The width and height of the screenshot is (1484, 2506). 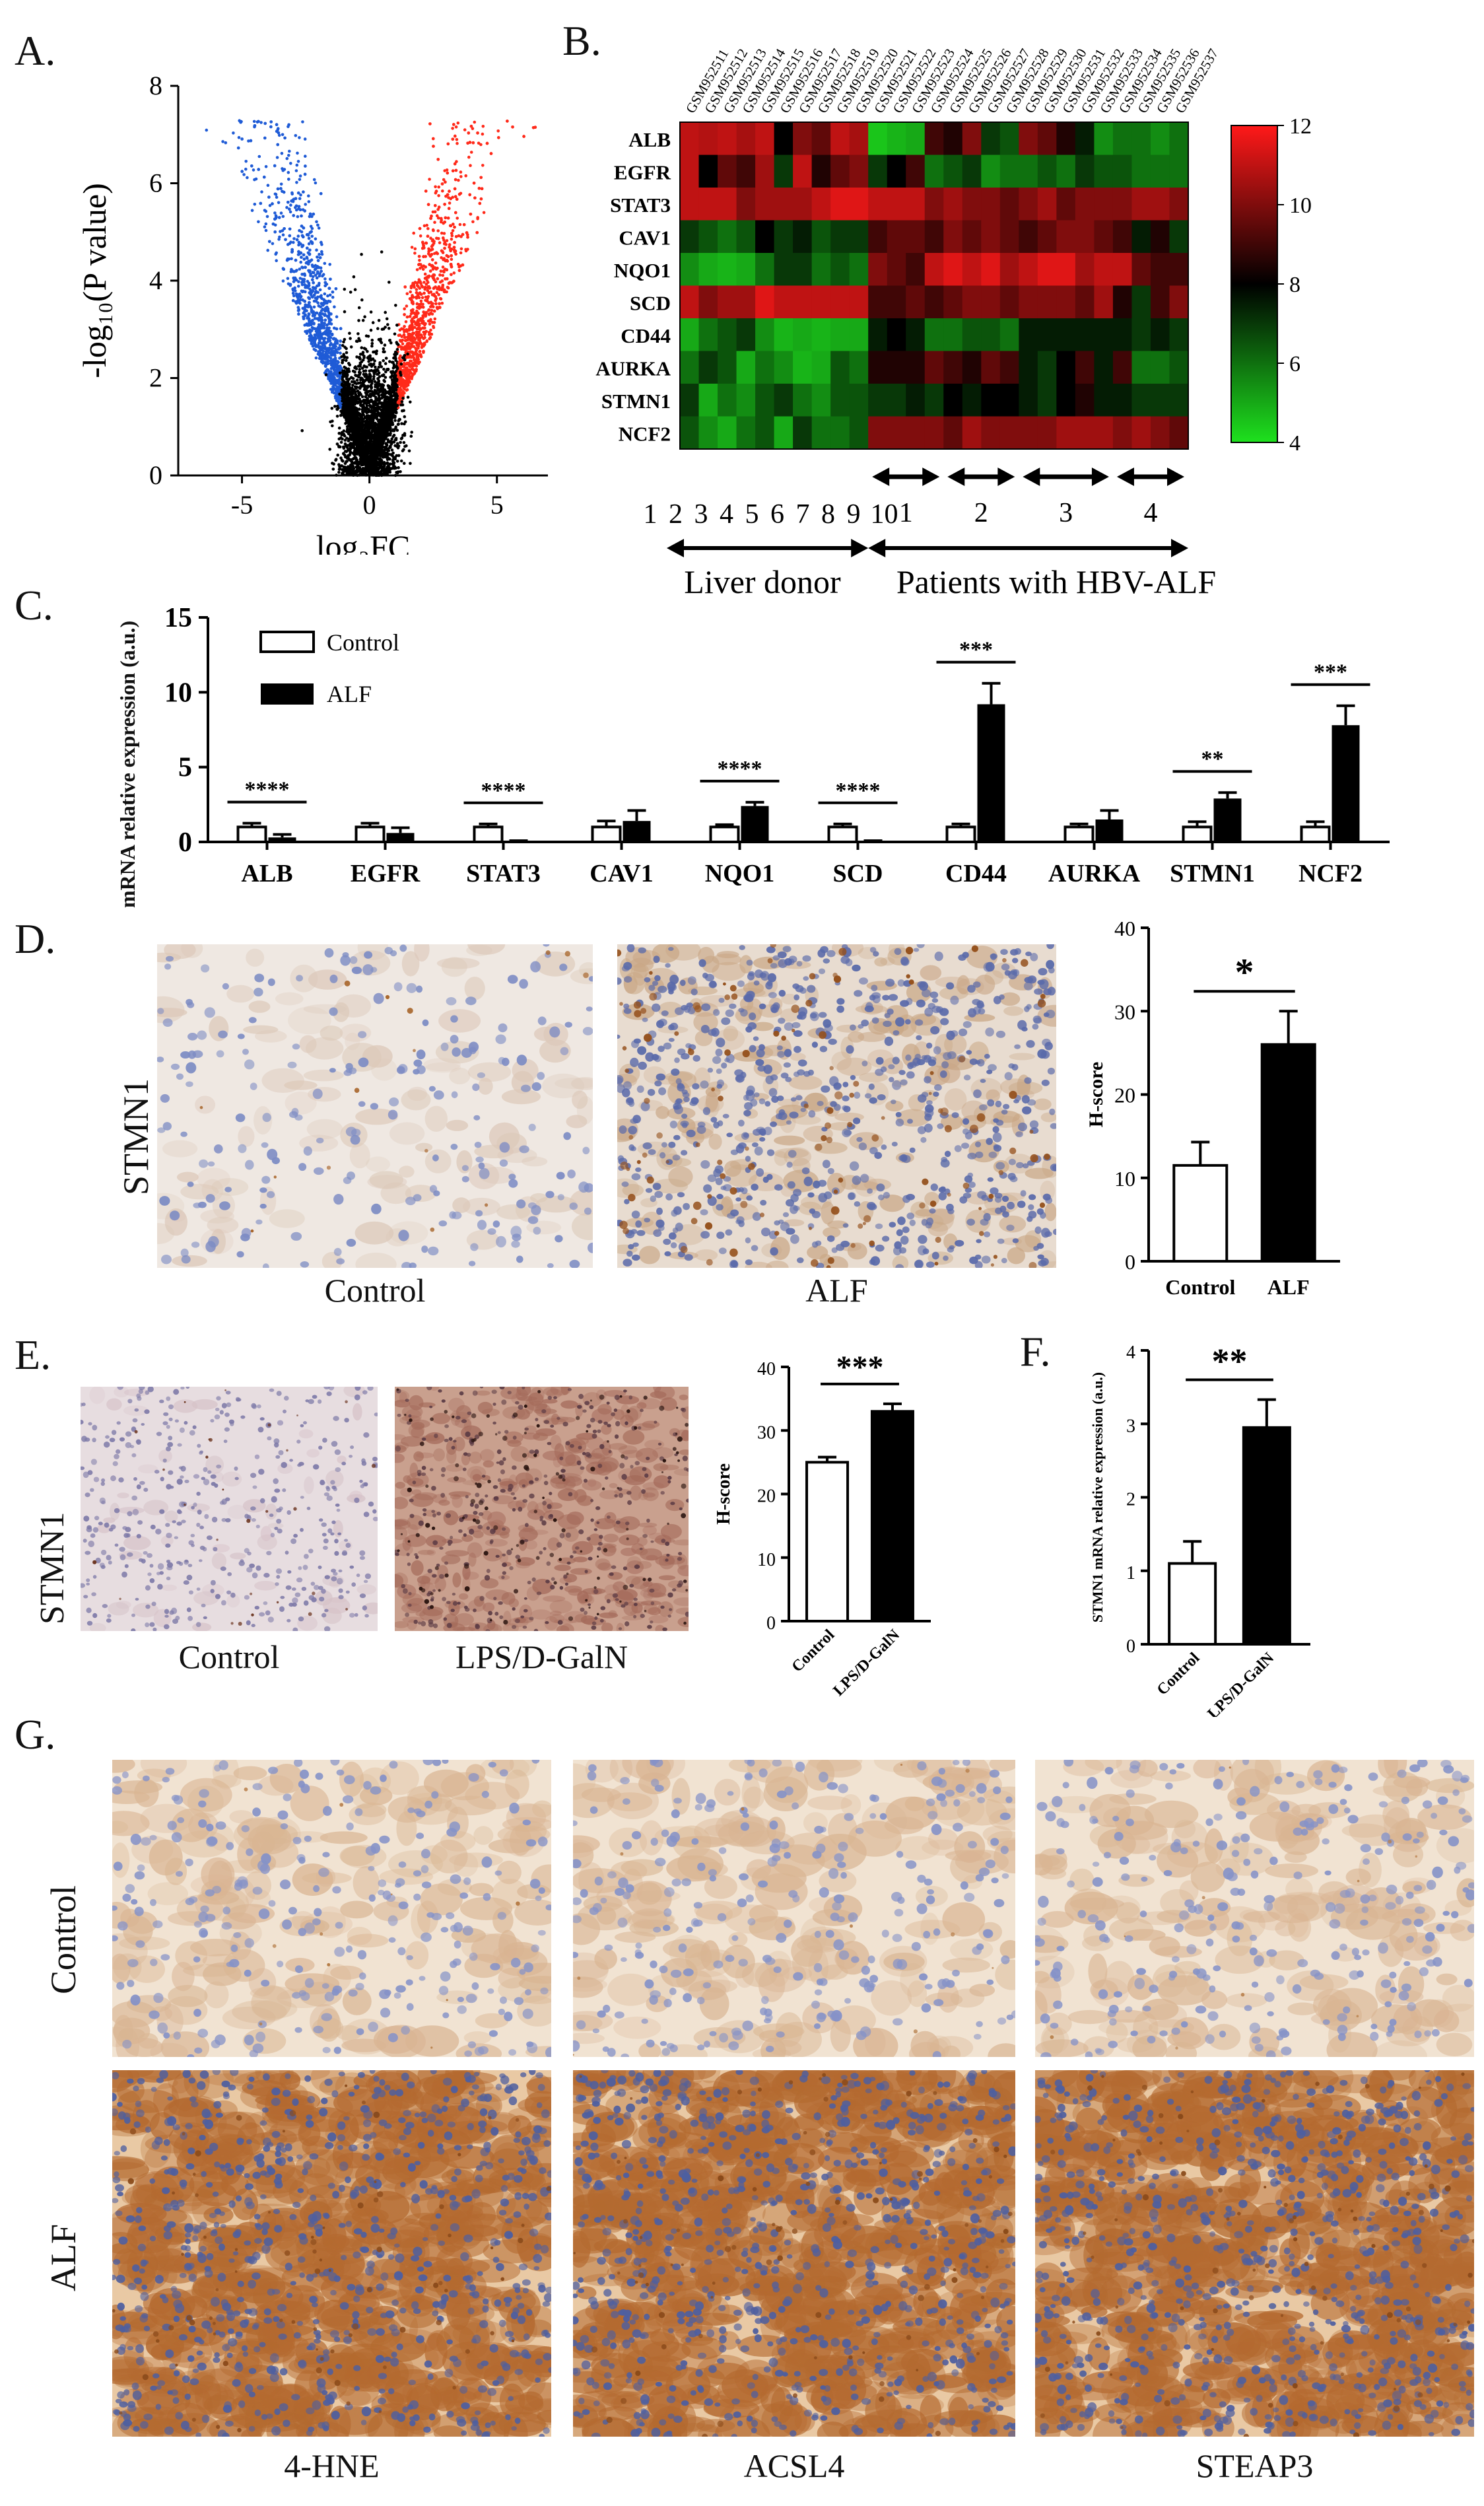 What do you see at coordinates (33, 1354) in the screenshot?
I see `panel-label-e: E.` at bounding box center [33, 1354].